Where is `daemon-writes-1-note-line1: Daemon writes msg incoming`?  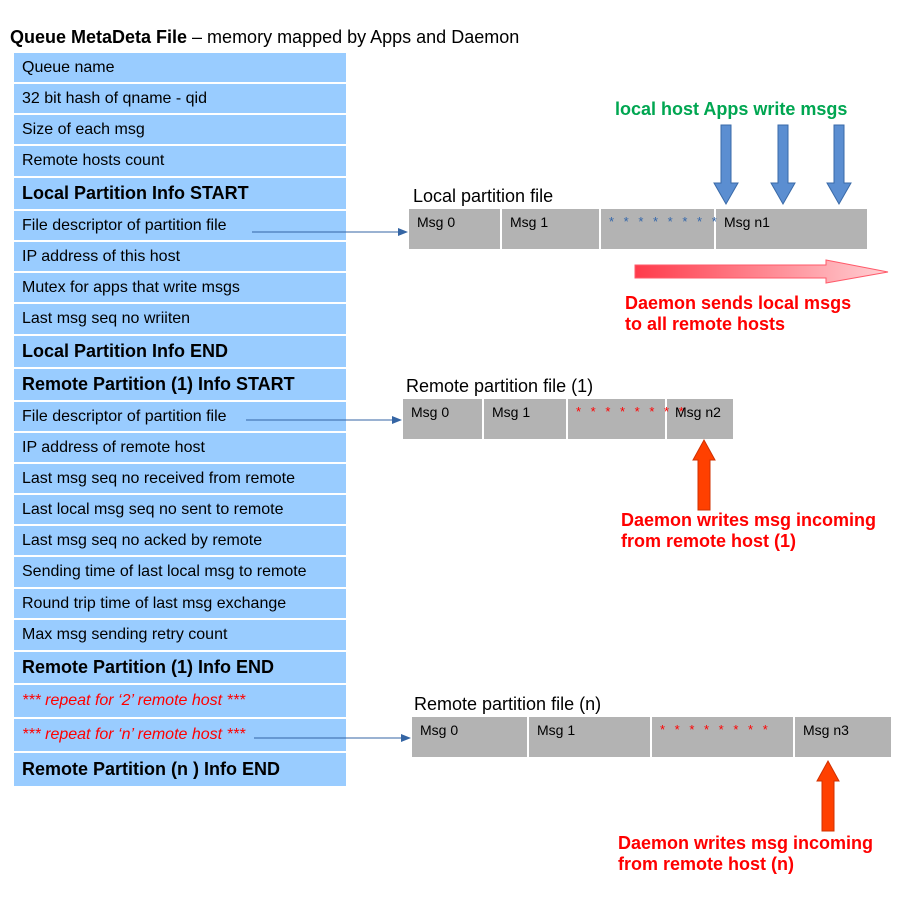
daemon-writes-1-note-line1: Daemon writes msg incoming is located at coordinates (749, 520).